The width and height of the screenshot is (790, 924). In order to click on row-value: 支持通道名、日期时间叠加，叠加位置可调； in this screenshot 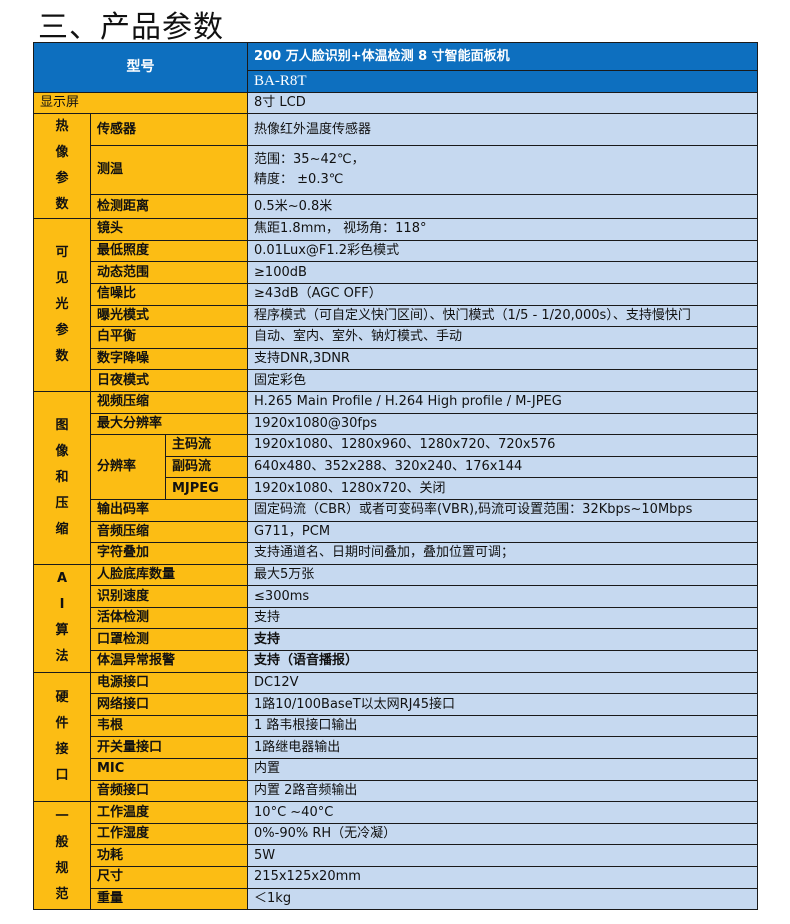, I will do `click(502, 553)`.